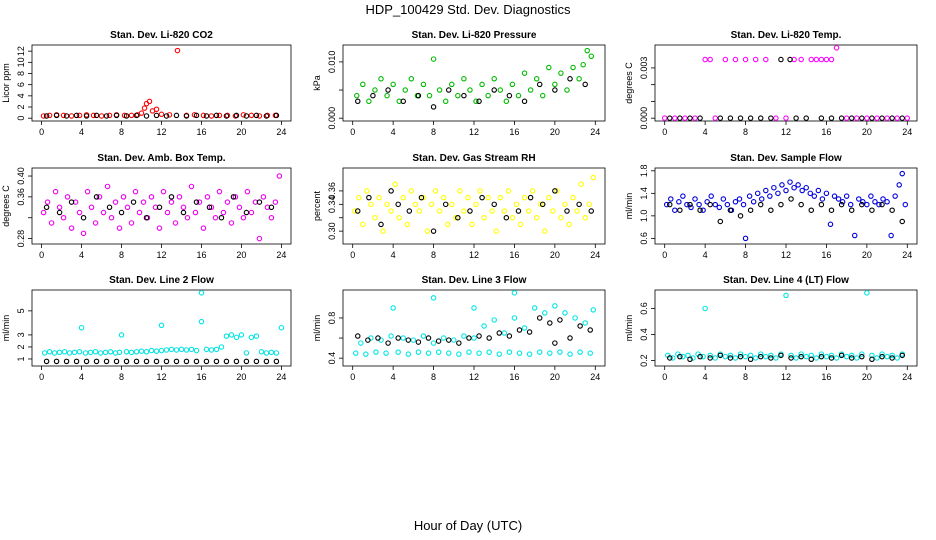 The height and width of the screenshot is (540, 936). Describe the element at coordinates (21, 95) in the screenshot. I see `y-tick-label: 4` at that location.